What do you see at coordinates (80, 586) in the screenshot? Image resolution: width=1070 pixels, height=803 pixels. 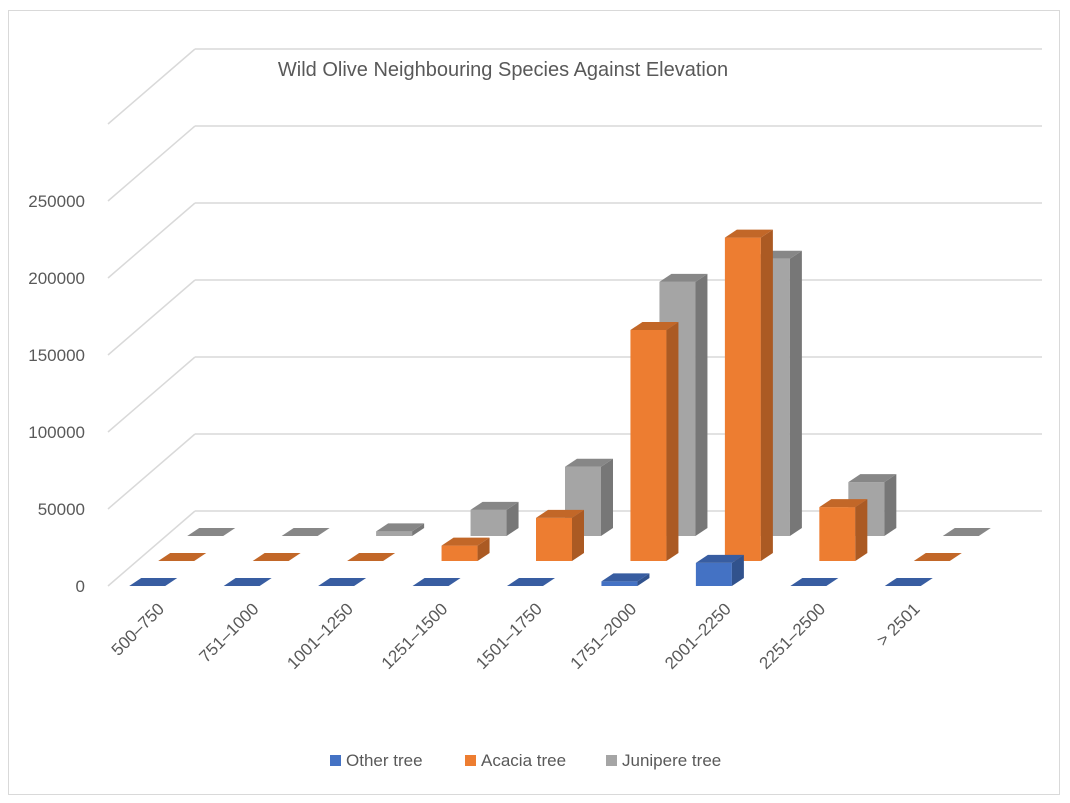 I see `y-tick-label: 0` at bounding box center [80, 586].